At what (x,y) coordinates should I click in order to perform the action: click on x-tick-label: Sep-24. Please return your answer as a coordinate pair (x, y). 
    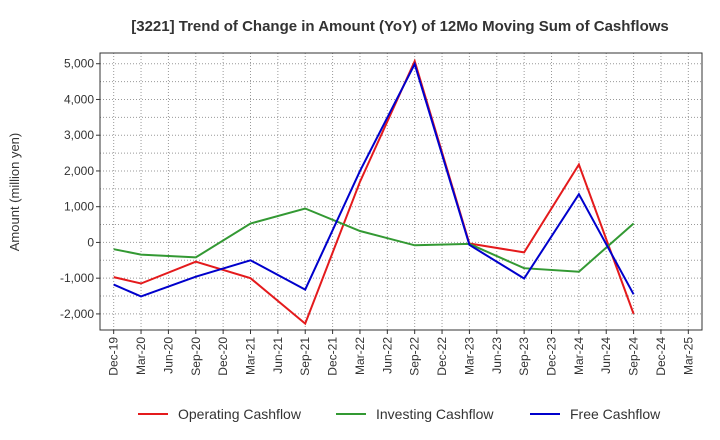
    Looking at the image, I should click on (634, 356).